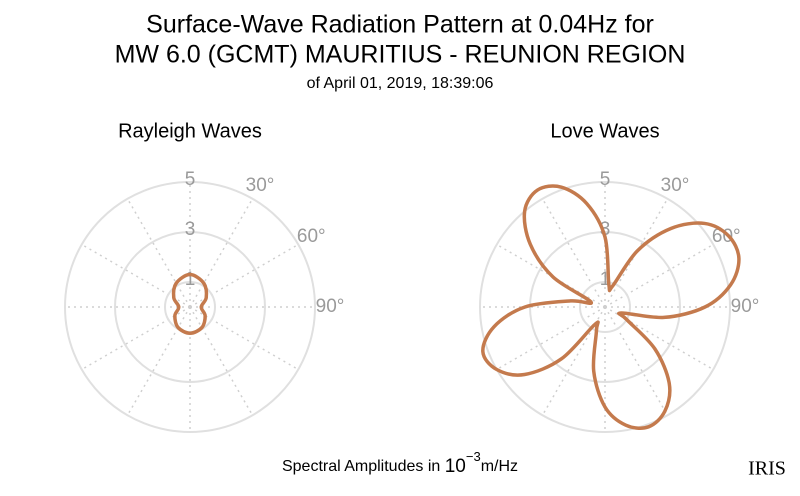 Image resolution: width=800 pixels, height=496 pixels. Describe the element at coordinates (767, 469) in the screenshot. I see `logo: IRIS` at that location.